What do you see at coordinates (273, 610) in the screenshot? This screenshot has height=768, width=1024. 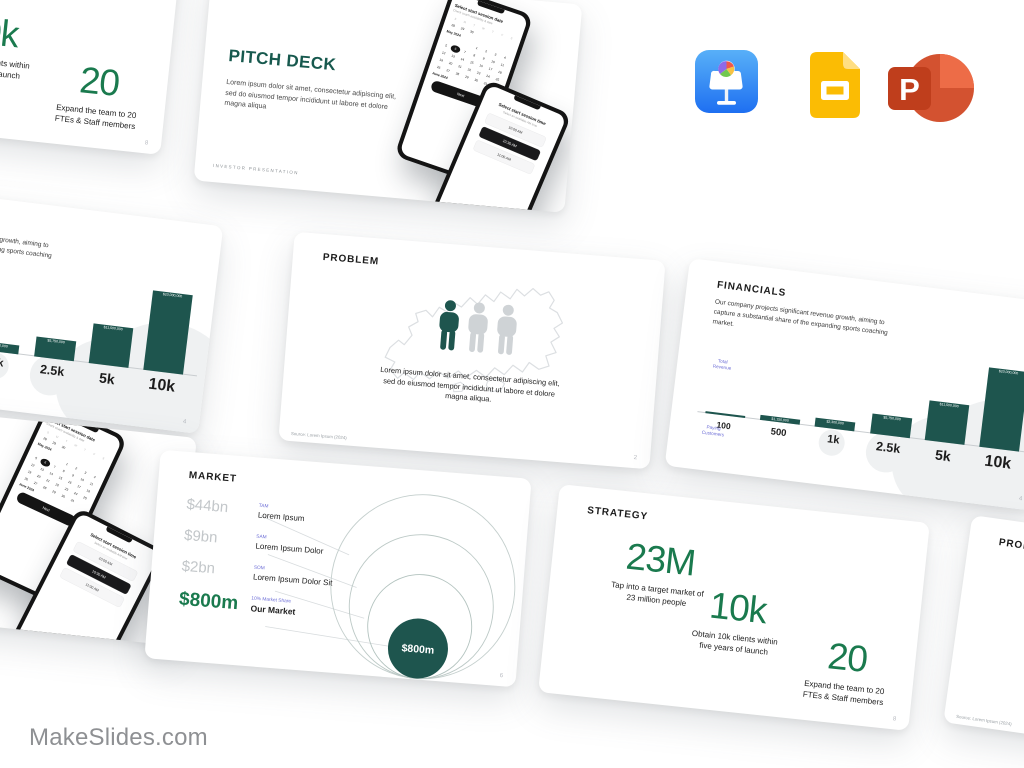 I see `market-label: Our Market` at bounding box center [273, 610].